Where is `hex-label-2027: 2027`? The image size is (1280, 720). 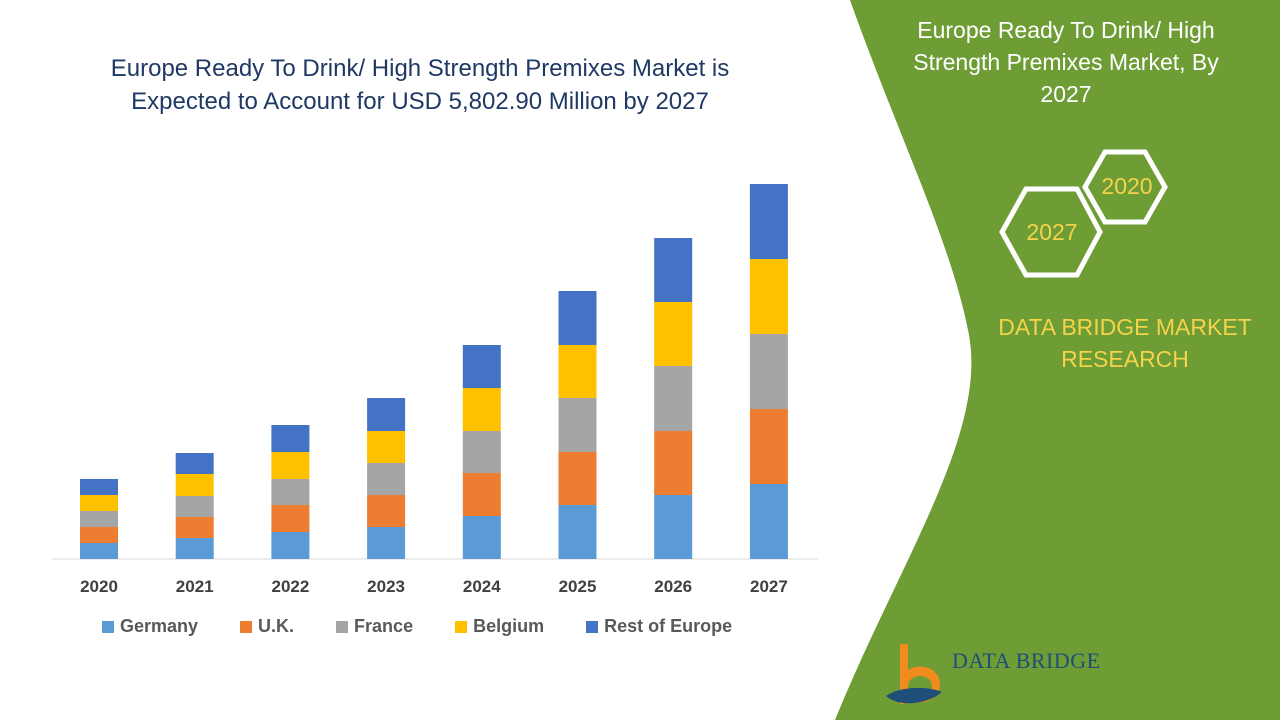 hex-label-2027: 2027 is located at coordinates (1052, 232).